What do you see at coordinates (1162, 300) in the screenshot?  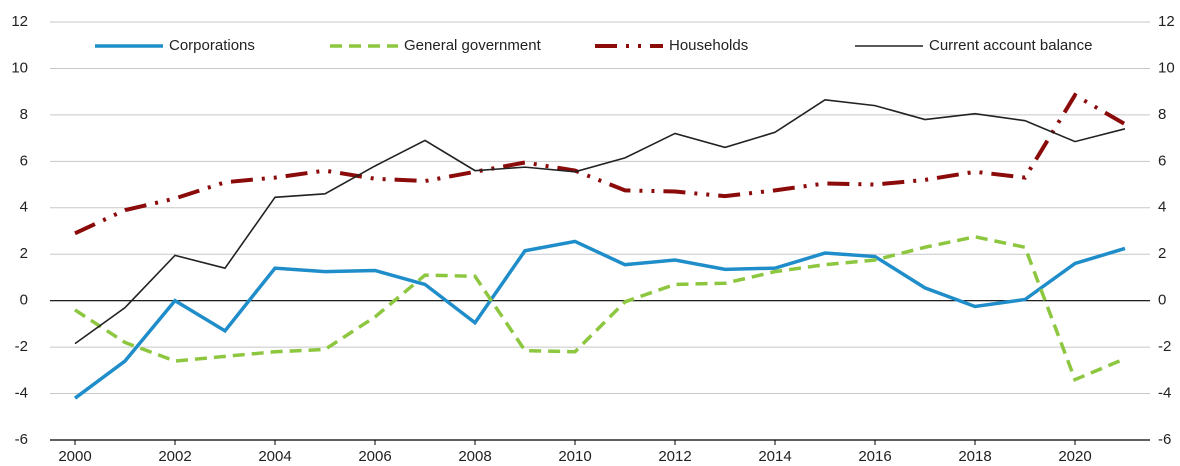 I see `y2-tick-label: 0` at bounding box center [1162, 300].